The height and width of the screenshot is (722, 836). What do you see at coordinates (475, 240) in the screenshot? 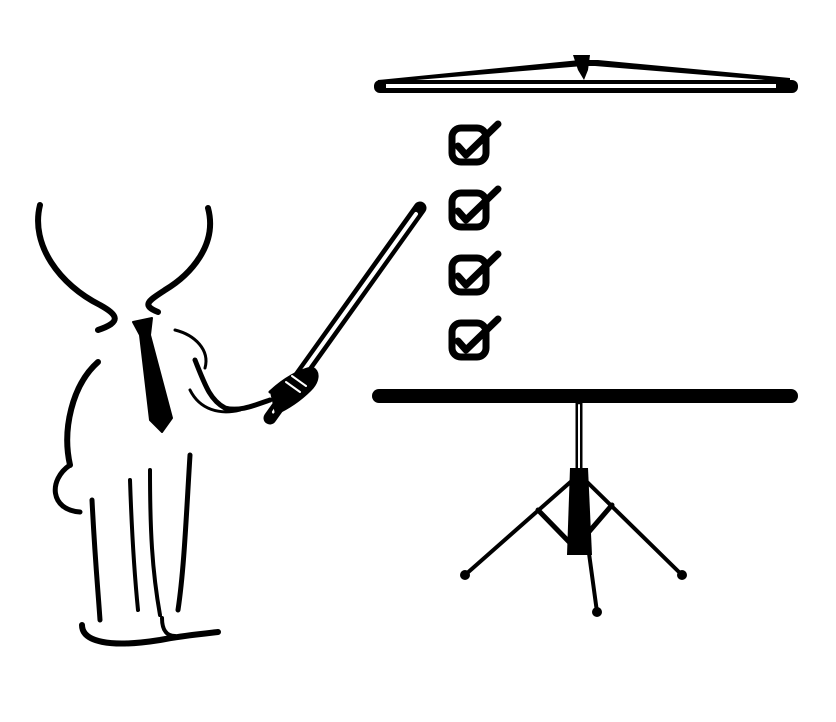
I see `checklist` at bounding box center [475, 240].